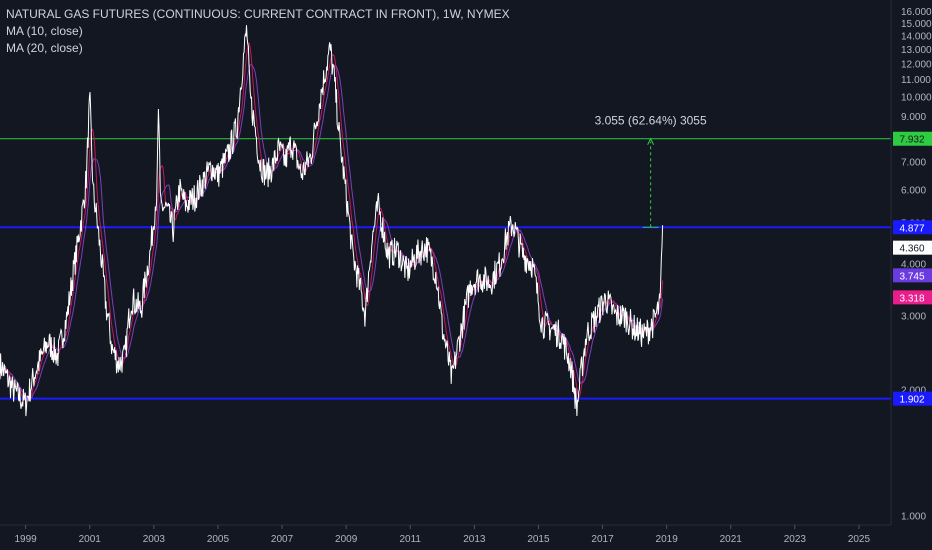 This screenshot has width=932, height=550. What do you see at coordinates (90, 539) in the screenshot?
I see `x-tick-label: 2001` at bounding box center [90, 539].